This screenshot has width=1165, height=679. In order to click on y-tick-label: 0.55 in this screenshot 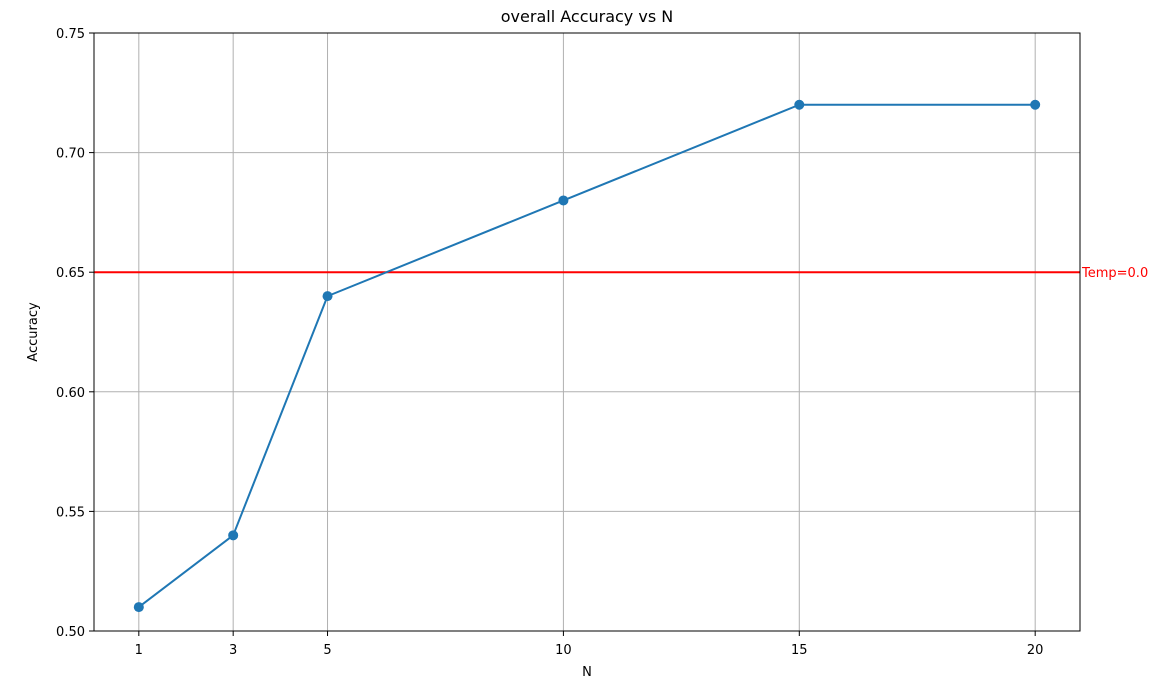, I will do `click(70, 512)`.